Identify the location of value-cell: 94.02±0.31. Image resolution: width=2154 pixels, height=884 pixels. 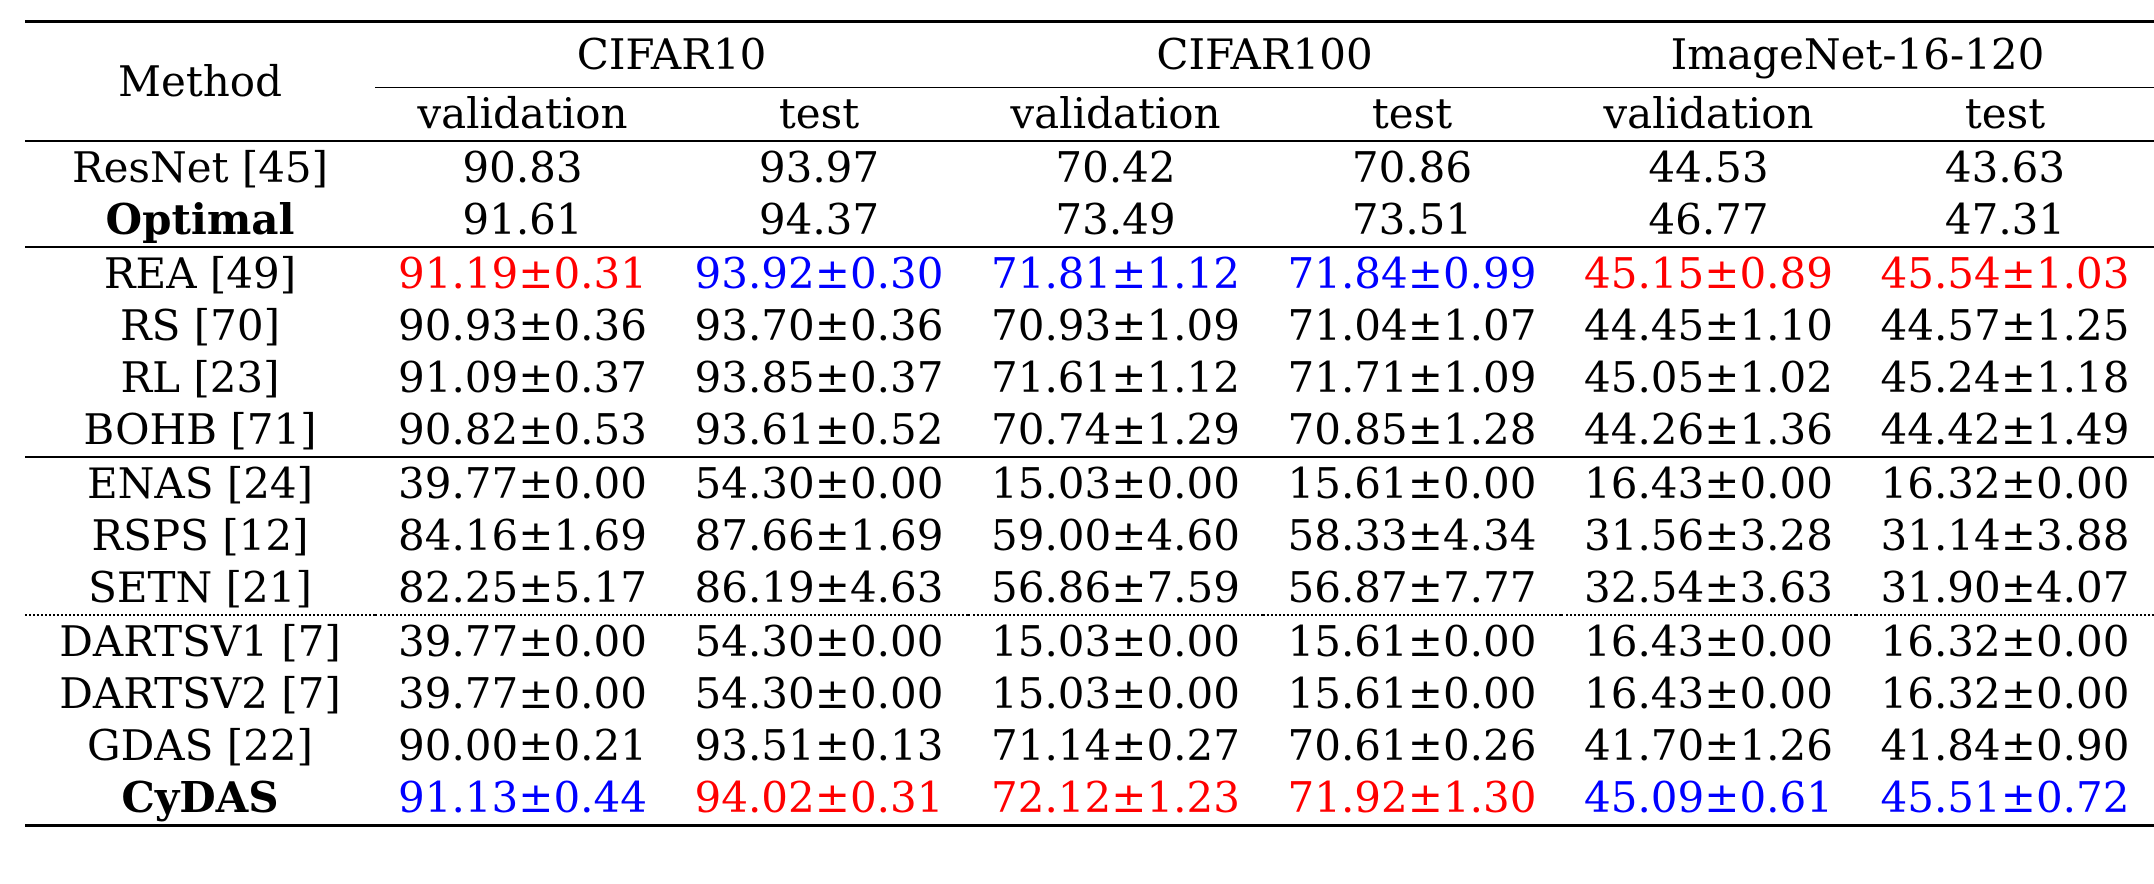
(819, 797).